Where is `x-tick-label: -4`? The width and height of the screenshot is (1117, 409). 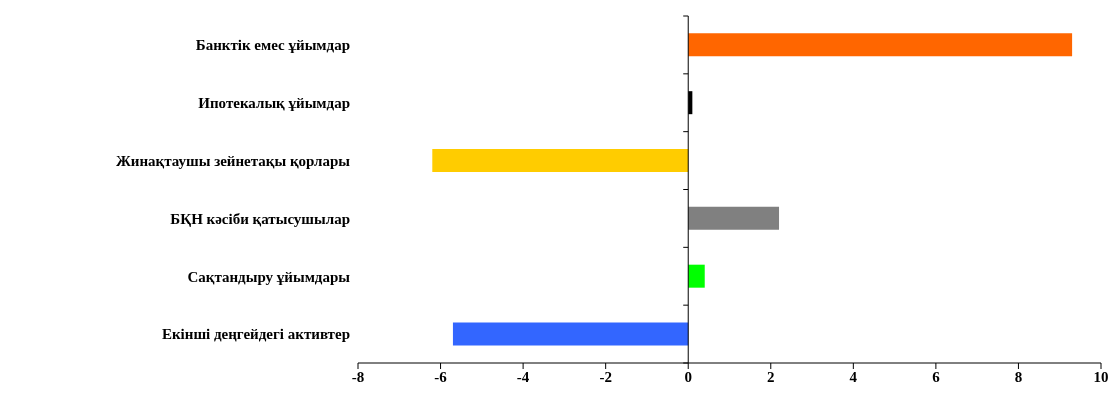 x-tick-label: -4 is located at coordinates (523, 376).